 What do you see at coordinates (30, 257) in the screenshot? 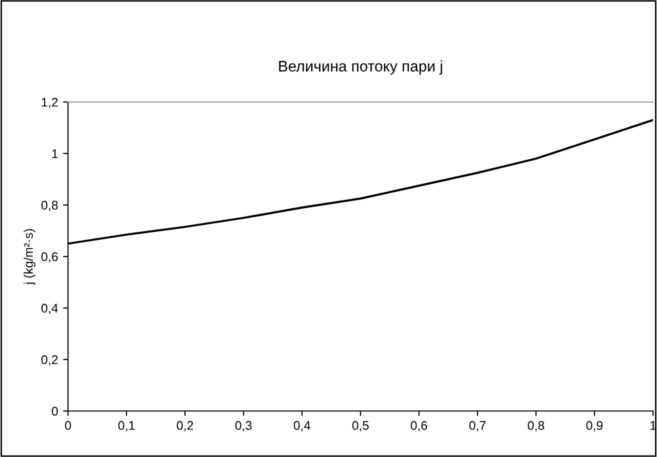
I see `y-axis-title: j (kg/m²·s)` at bounding box center [30, 257].